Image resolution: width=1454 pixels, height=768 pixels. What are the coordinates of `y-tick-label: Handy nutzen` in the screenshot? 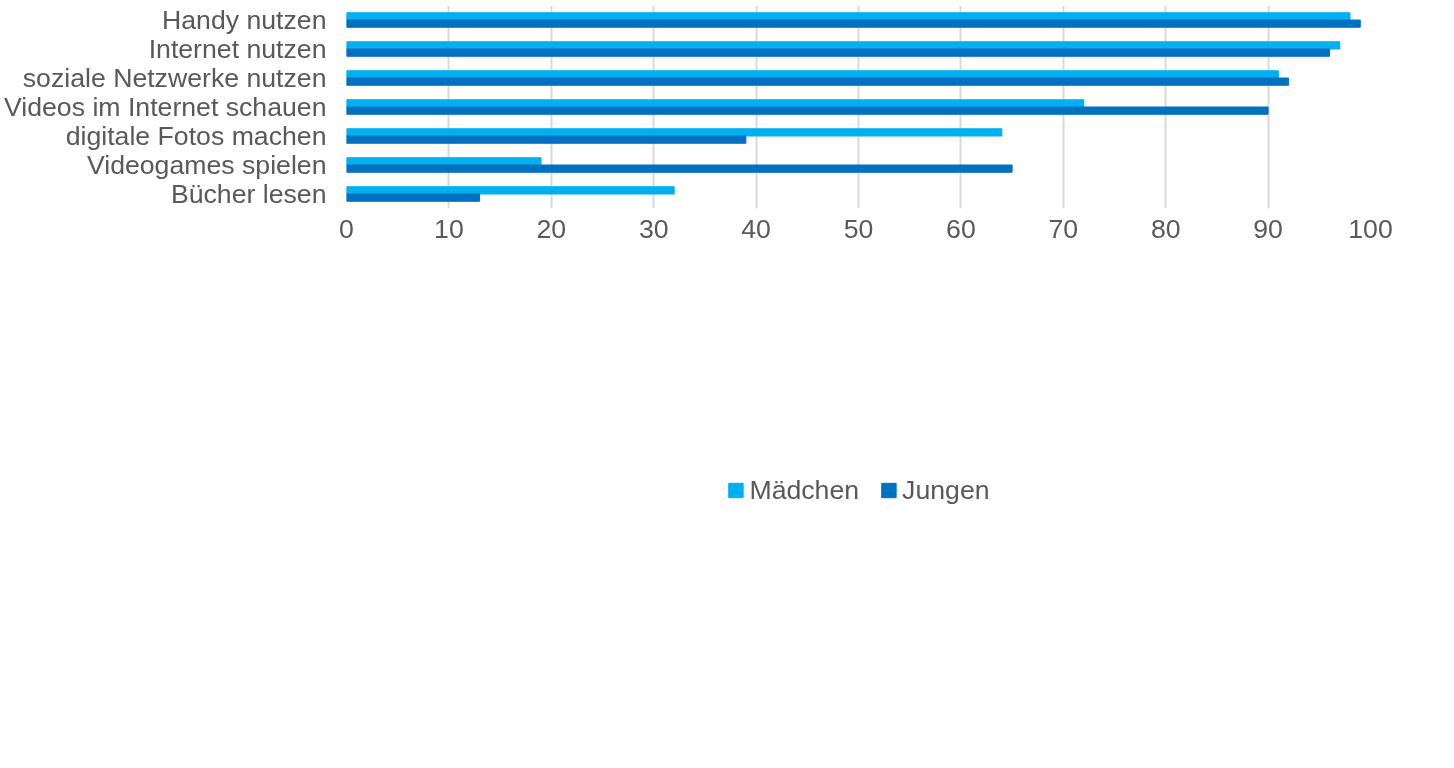 It's located at (244, 20).